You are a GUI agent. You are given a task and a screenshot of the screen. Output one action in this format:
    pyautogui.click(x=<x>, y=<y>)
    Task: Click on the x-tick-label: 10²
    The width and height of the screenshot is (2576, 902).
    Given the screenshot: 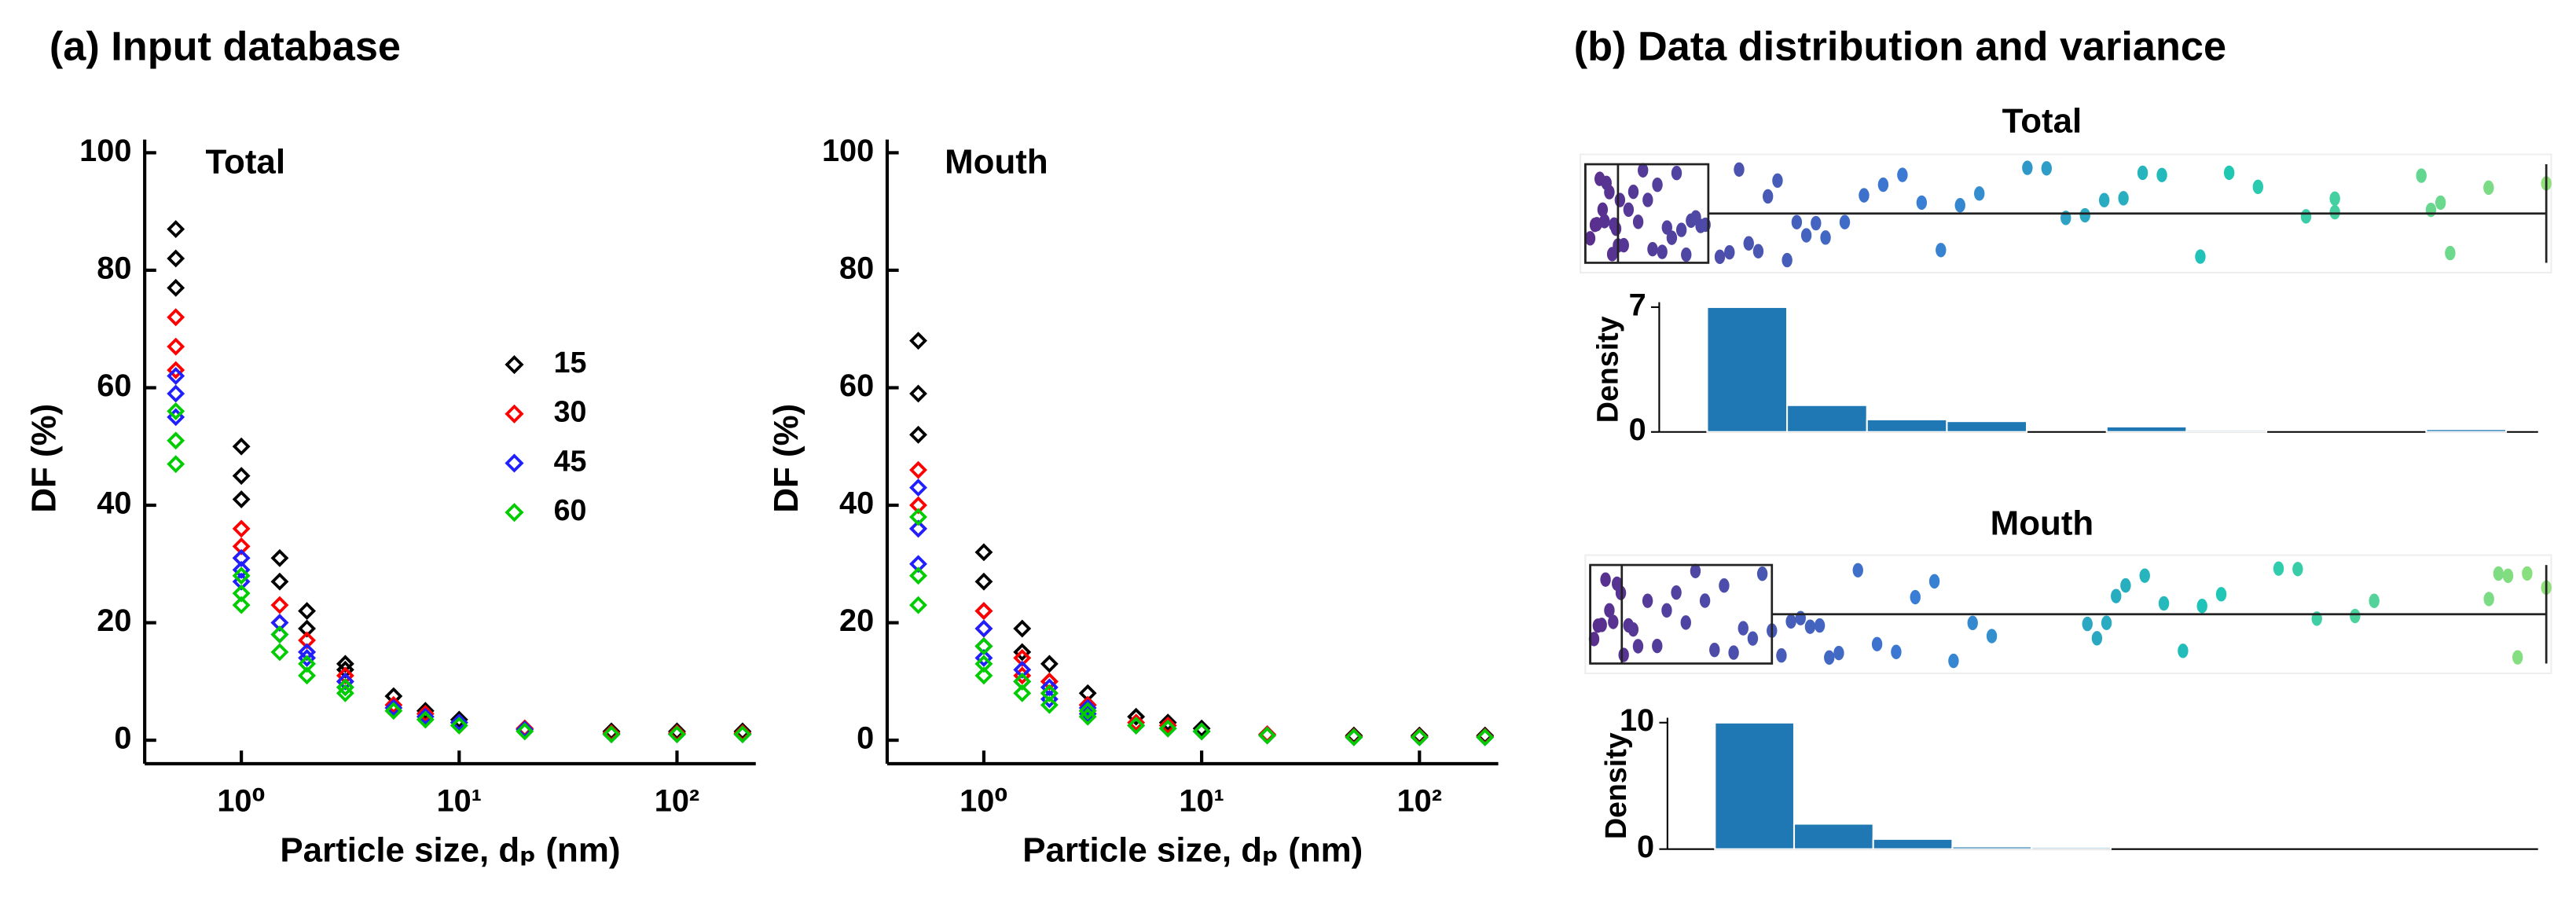 What is the action you would take?
    pyautogui.click(x=677, y=801)
    